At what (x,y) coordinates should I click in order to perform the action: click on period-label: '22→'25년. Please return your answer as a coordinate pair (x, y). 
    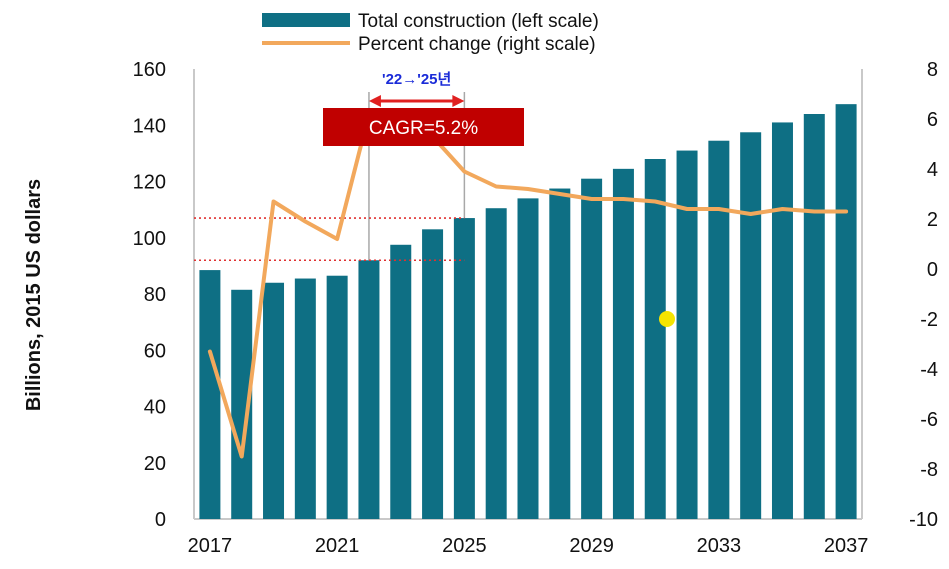
    Looking at the image, I should click on (416, 79).